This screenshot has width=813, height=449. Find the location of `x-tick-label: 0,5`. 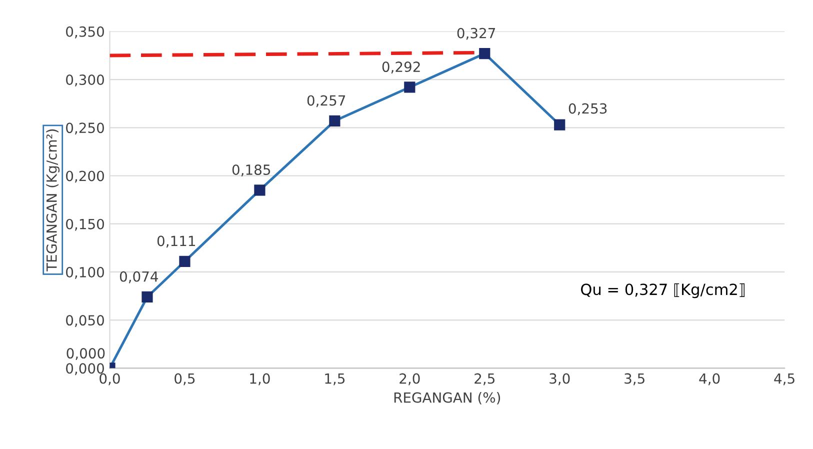

x-tick-label: 0,5 is located at coordinates (184, 379).